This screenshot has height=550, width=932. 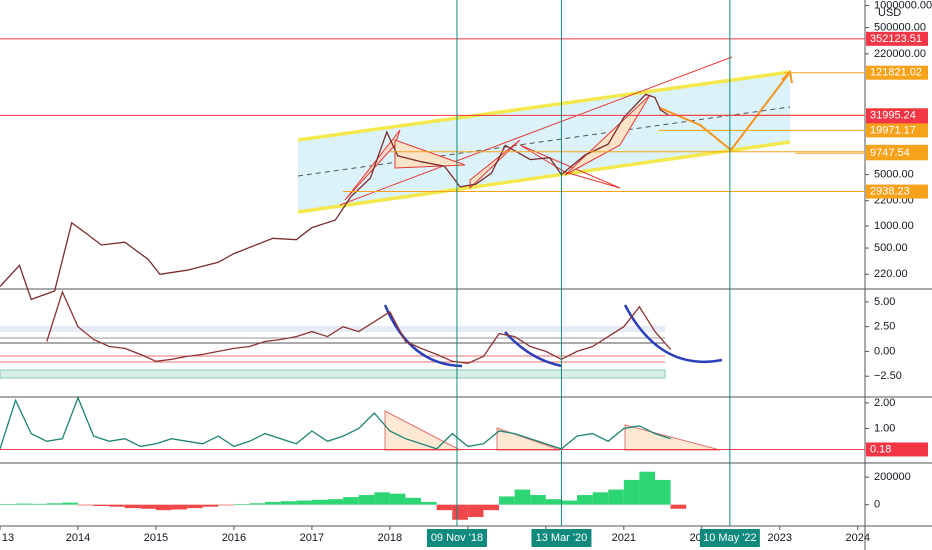 What do you see at coordinates (156, 538) in the screenshot?
I see `x-tick-label: 2015` at bounding box center [156, 538].